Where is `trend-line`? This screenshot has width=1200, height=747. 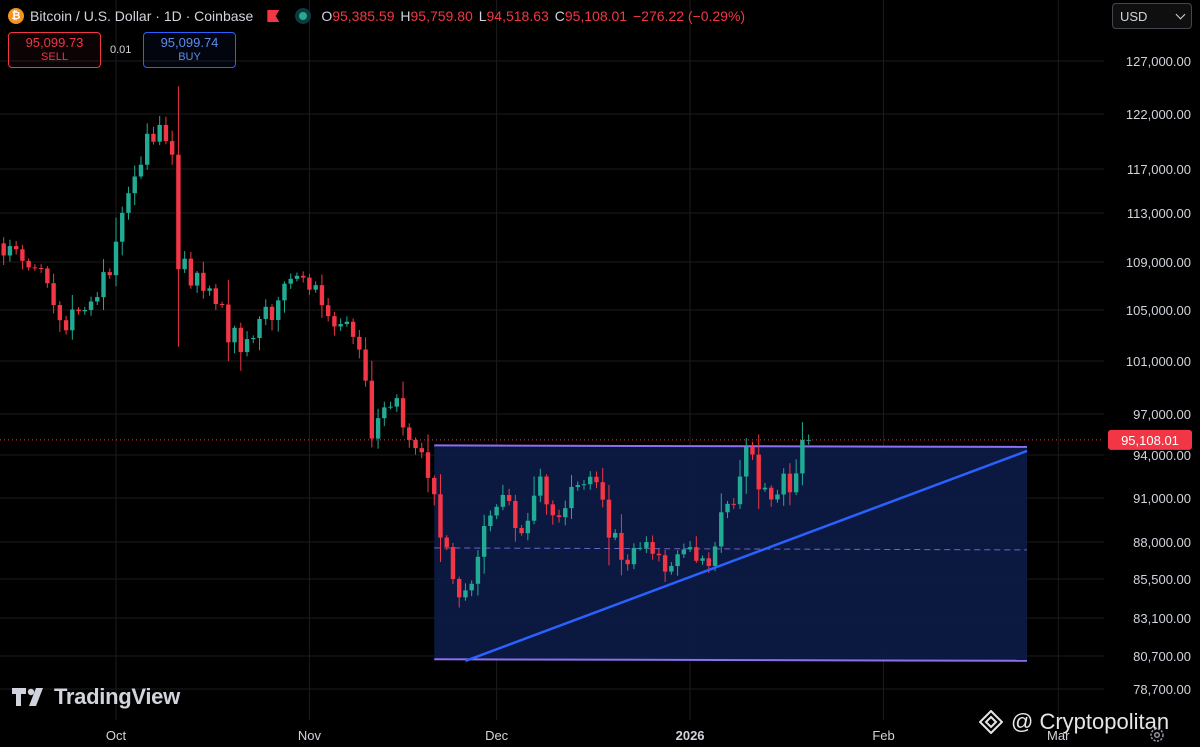
trend-line is located at coordinates (746, 556).